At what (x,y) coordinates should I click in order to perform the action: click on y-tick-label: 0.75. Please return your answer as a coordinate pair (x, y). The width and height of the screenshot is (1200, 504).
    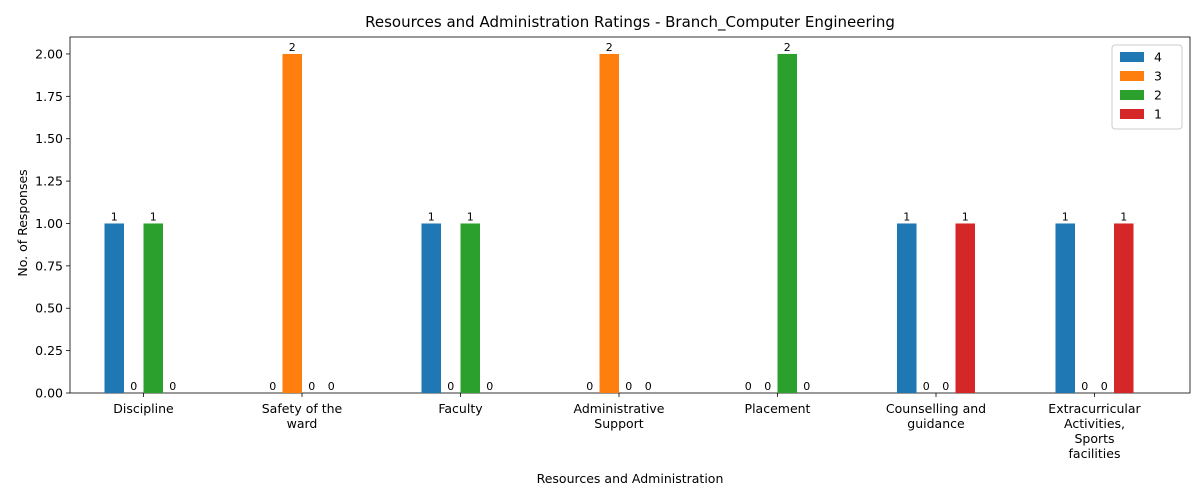
    Looking at the image, I should click on (49, 265).